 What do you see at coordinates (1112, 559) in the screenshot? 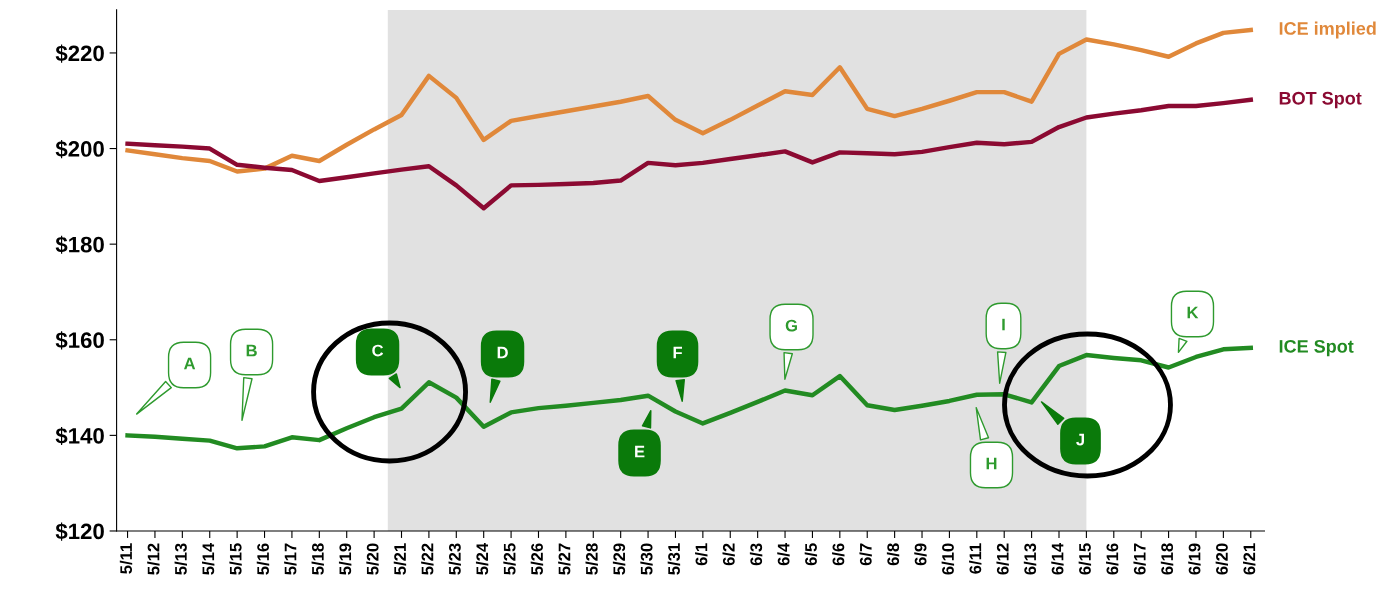
I see `x-tick-label: 6/16` at bounding box center [1112, 559].